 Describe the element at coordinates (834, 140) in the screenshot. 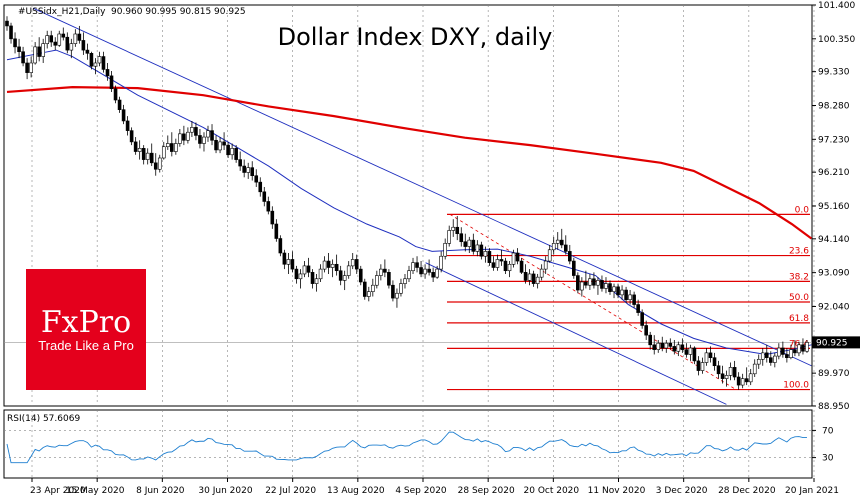

I see `y-tick-label: 97.230` at that location.